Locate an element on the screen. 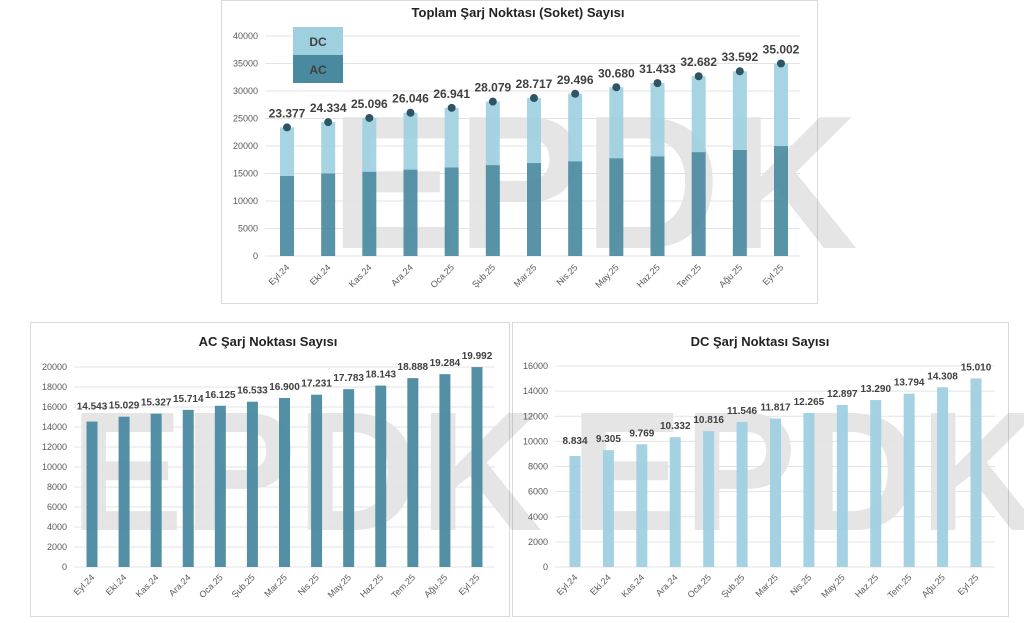 The width and height of the screenshot is (1024, 623). y-tick-label: 40000 is located at coordinates (245, 36).